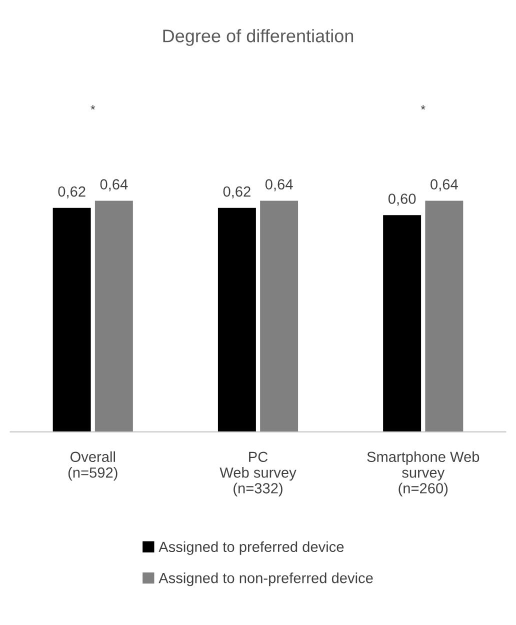 This screenshot has height=625, width=516. I want to click on chart-title: Degree of differentiation, so click(258, 37).